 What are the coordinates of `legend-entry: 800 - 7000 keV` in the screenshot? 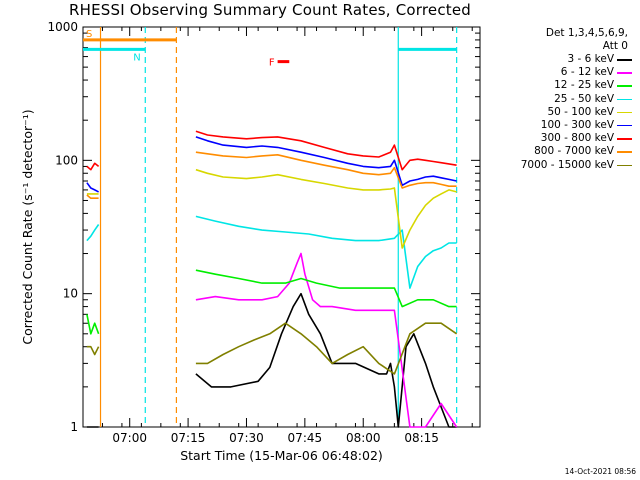 It's located at (563, 151).